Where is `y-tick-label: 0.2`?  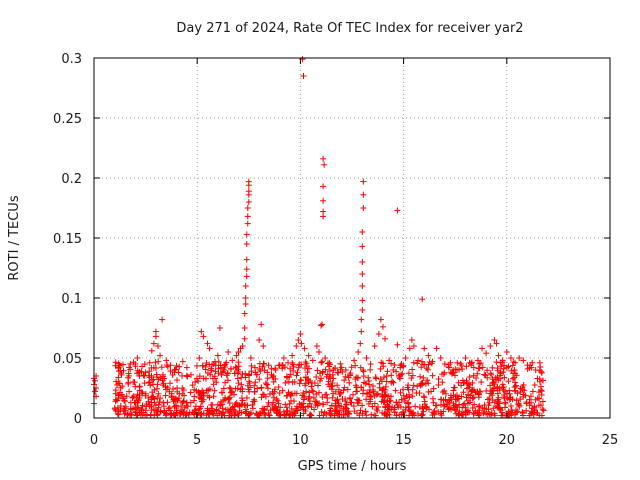 y-tick-label: 0.2 is located at coordinates (71, 179).